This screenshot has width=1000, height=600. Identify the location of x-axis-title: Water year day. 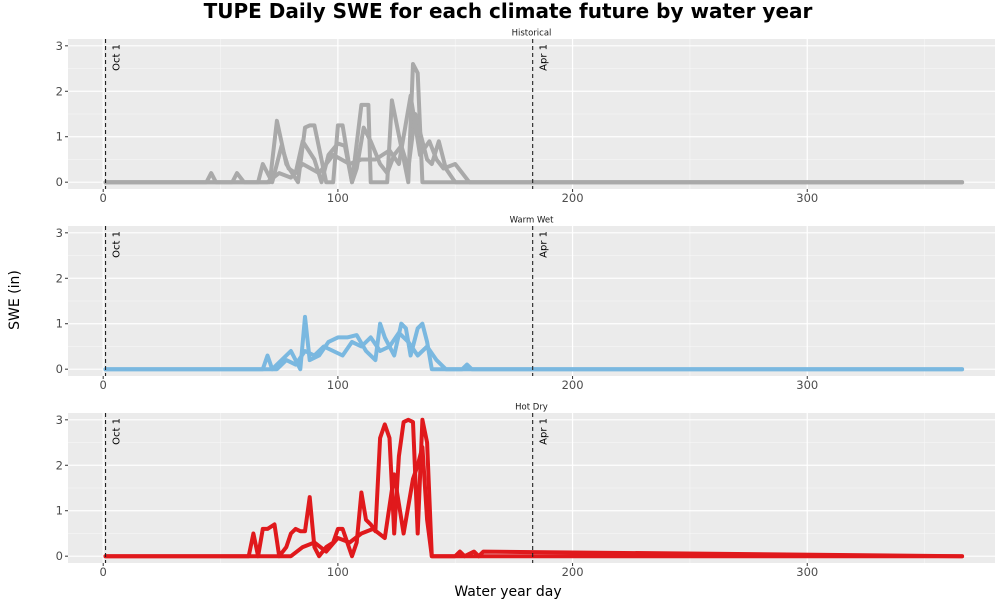
(507, 592).